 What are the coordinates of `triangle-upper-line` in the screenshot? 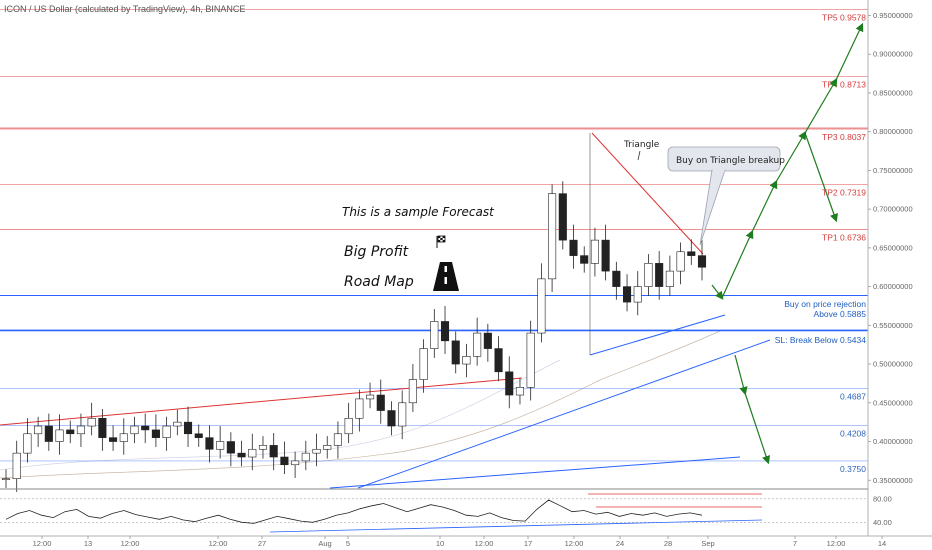 It's located at (647, 193).